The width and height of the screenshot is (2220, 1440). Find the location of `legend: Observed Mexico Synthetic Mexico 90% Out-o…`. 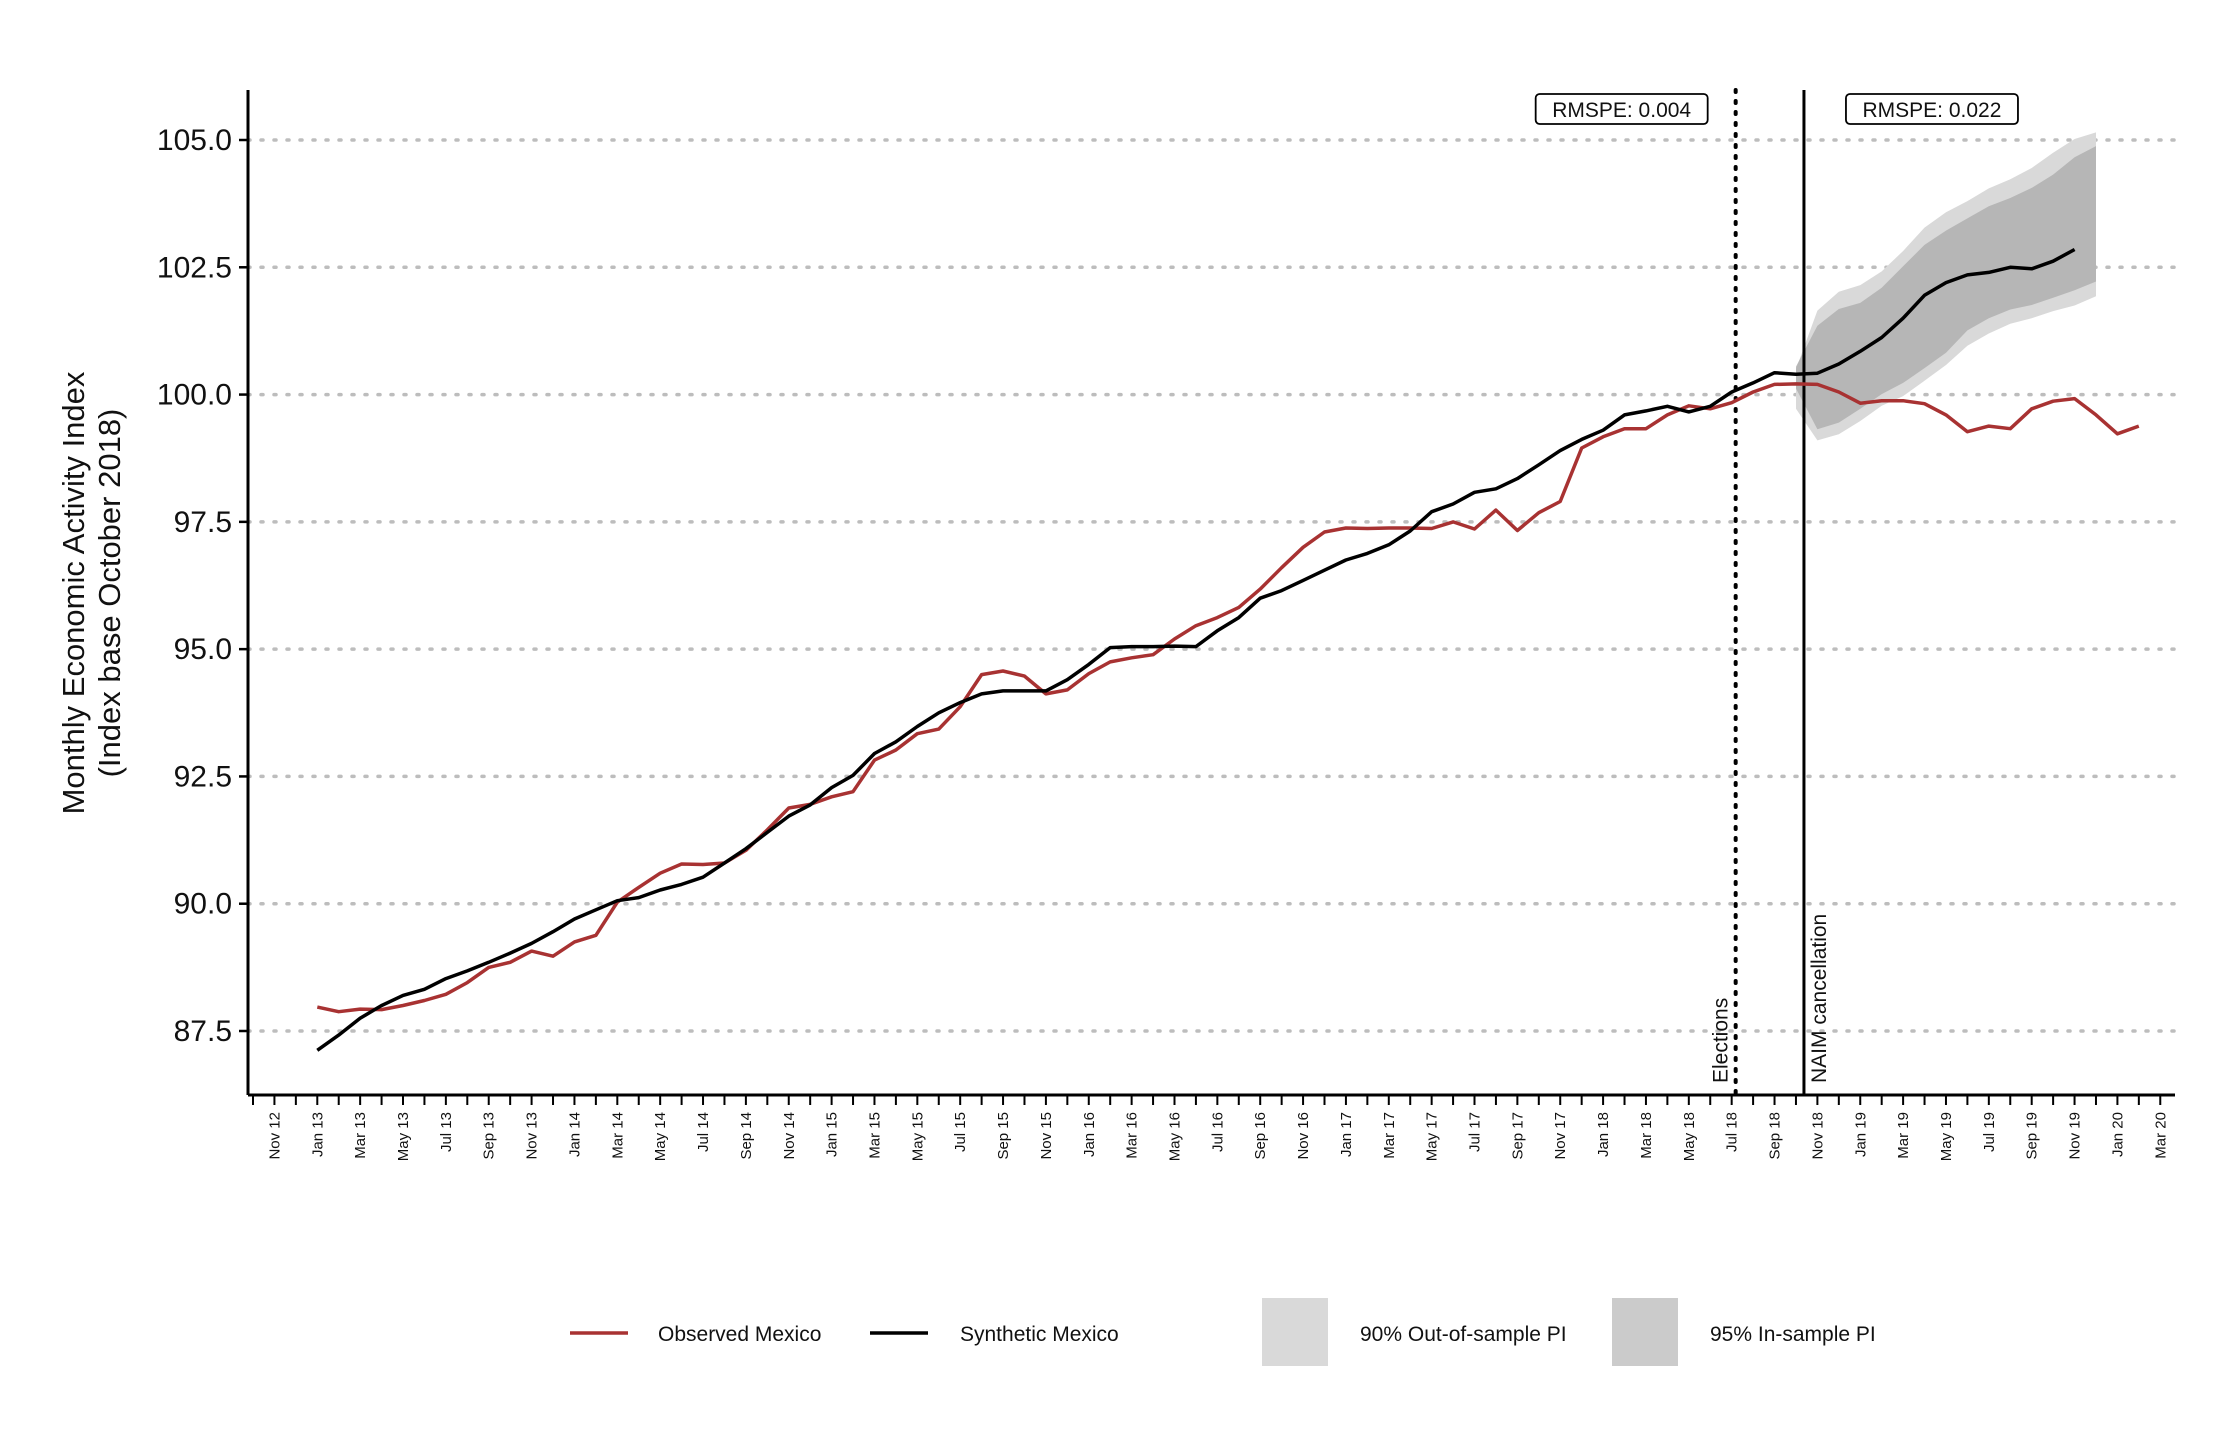

legend: Observed Mexico Synthetic Mexico 90% Out-o… is located at coordinates (1223, 1332).